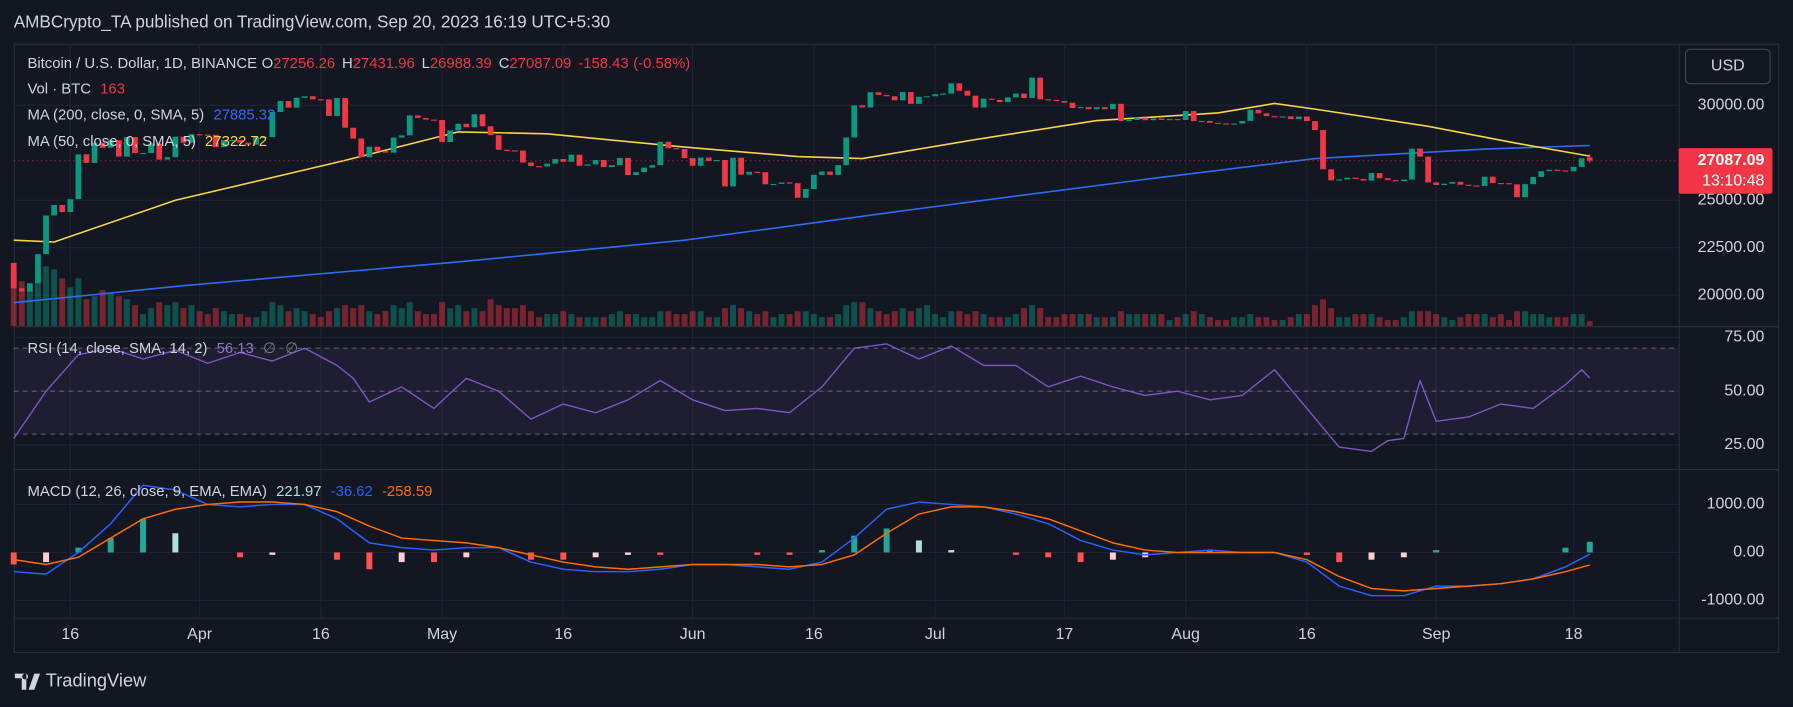  I want to click on rsi-value: 56.13, so click(235, 349).